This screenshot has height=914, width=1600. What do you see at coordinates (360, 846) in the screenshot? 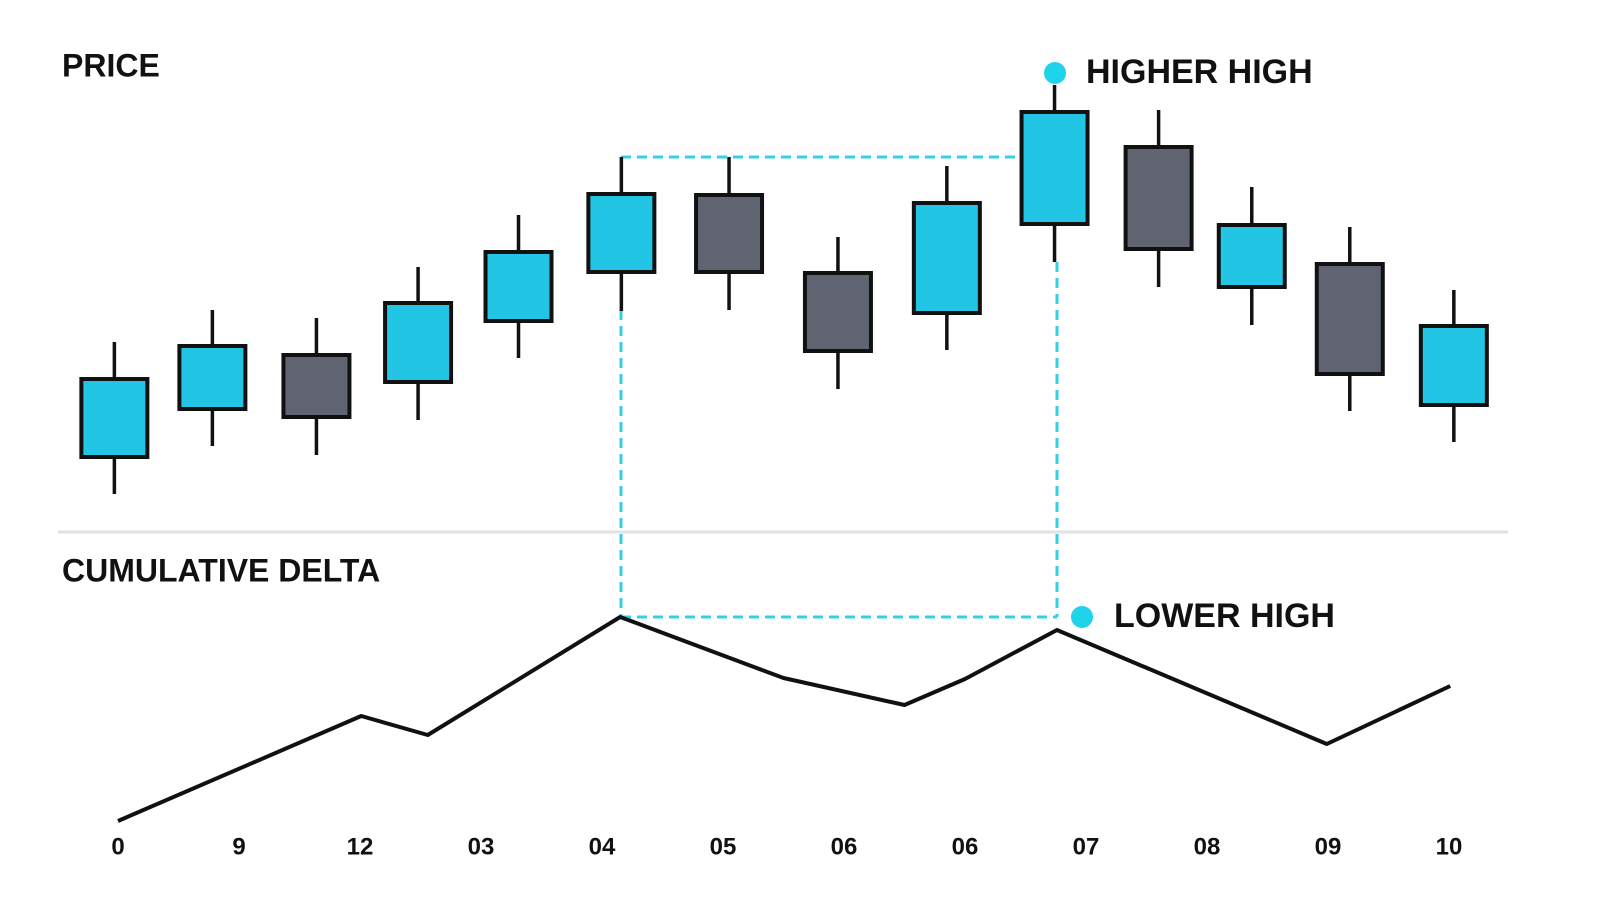
I see `x-tick-label: 12` at bounding box center [360, 846].